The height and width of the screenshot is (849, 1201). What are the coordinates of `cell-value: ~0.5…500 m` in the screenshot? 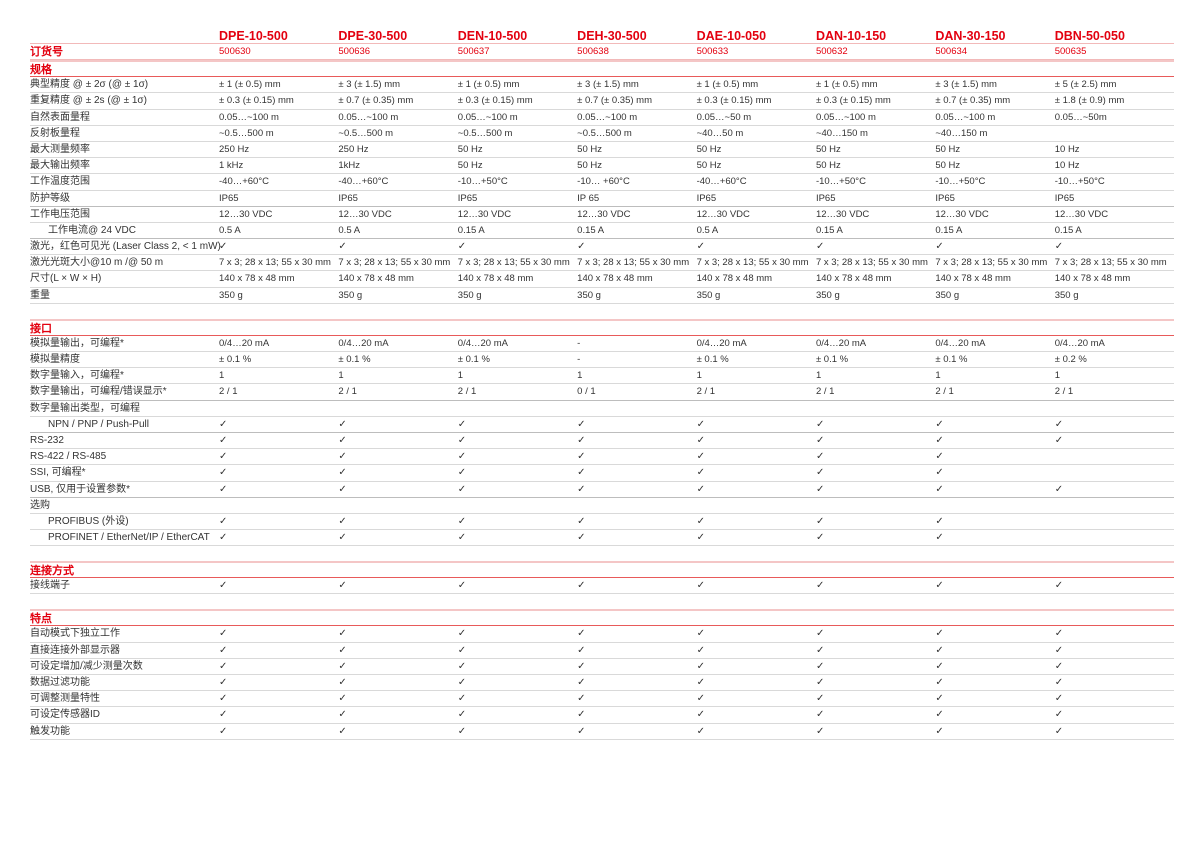 It's located at (604, 133).